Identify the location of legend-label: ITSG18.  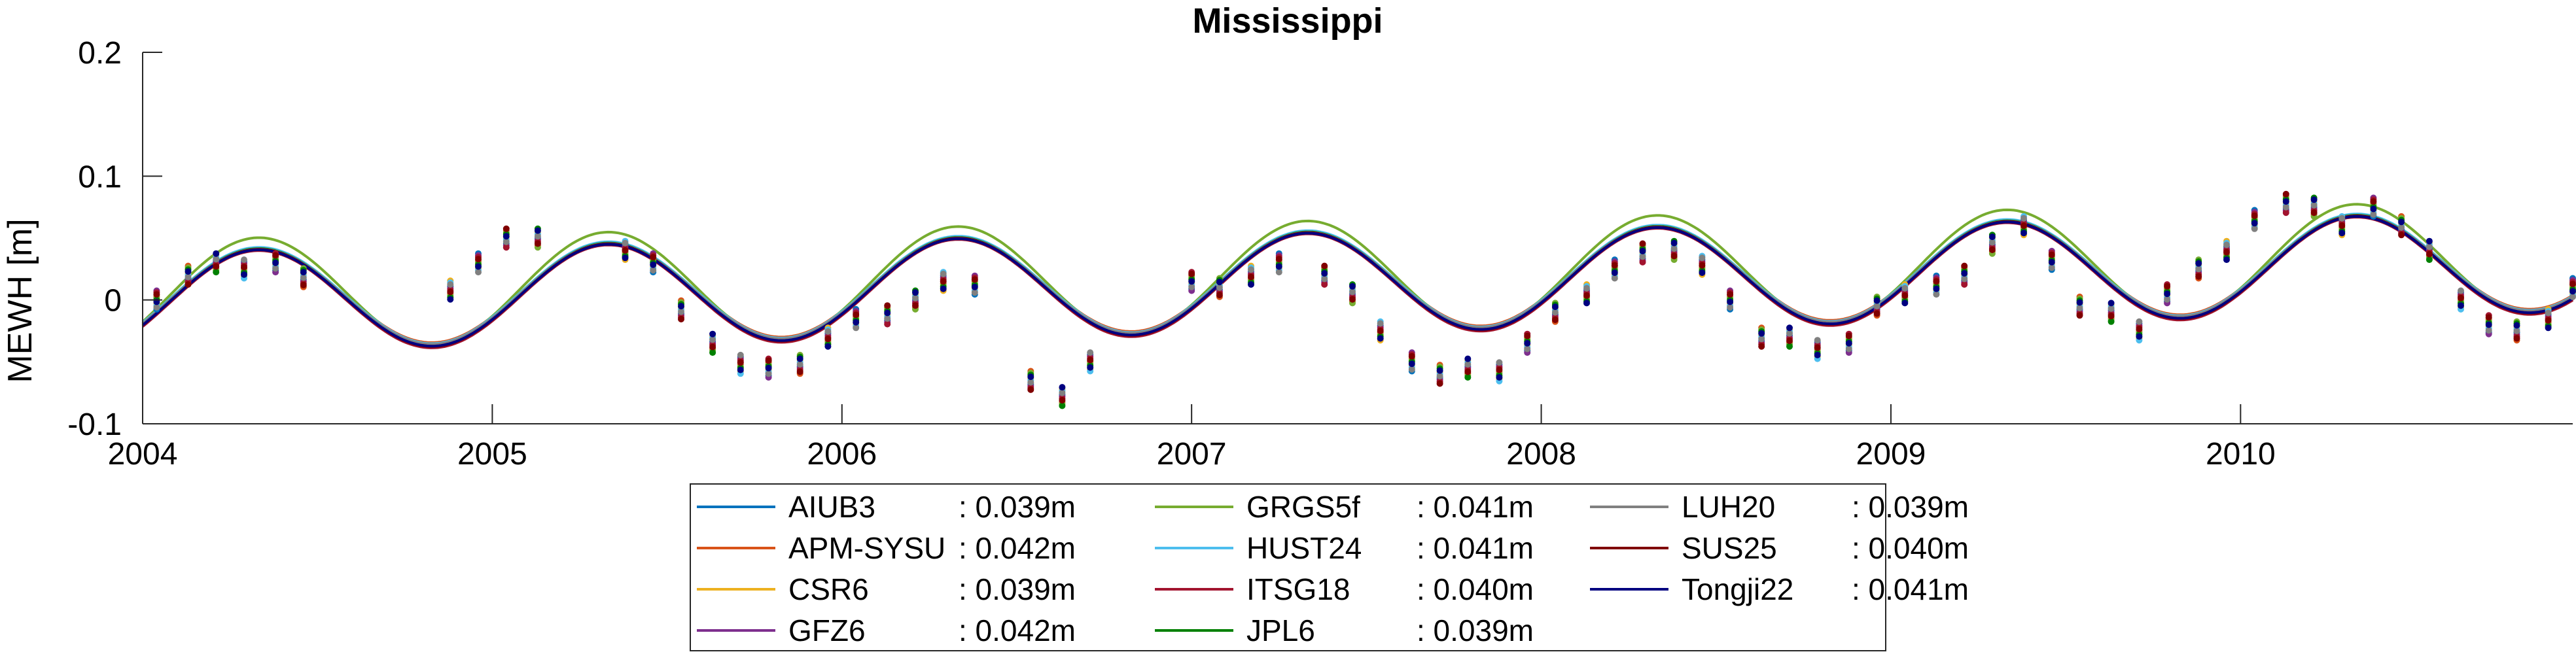
(1298, 589).